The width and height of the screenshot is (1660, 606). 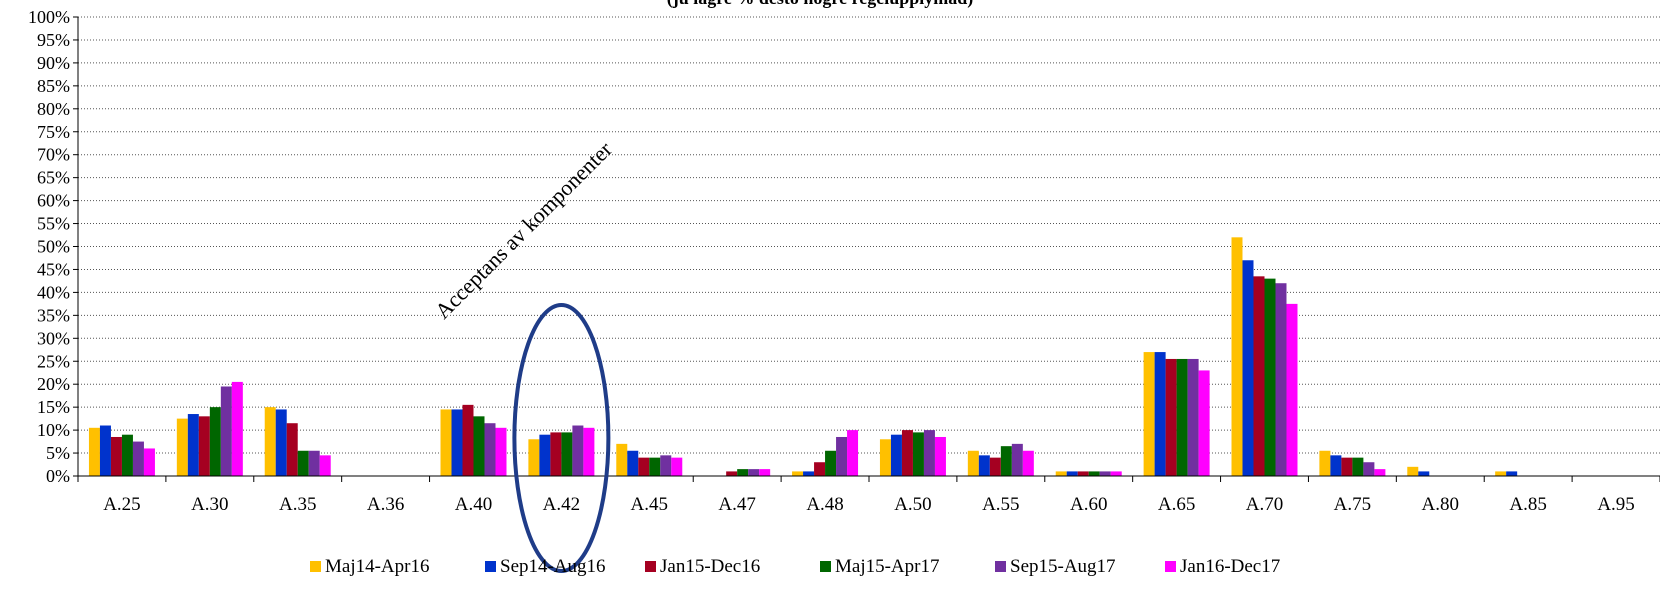 I want to click on y-tick-label: 80%, so click(x=53, y=109).